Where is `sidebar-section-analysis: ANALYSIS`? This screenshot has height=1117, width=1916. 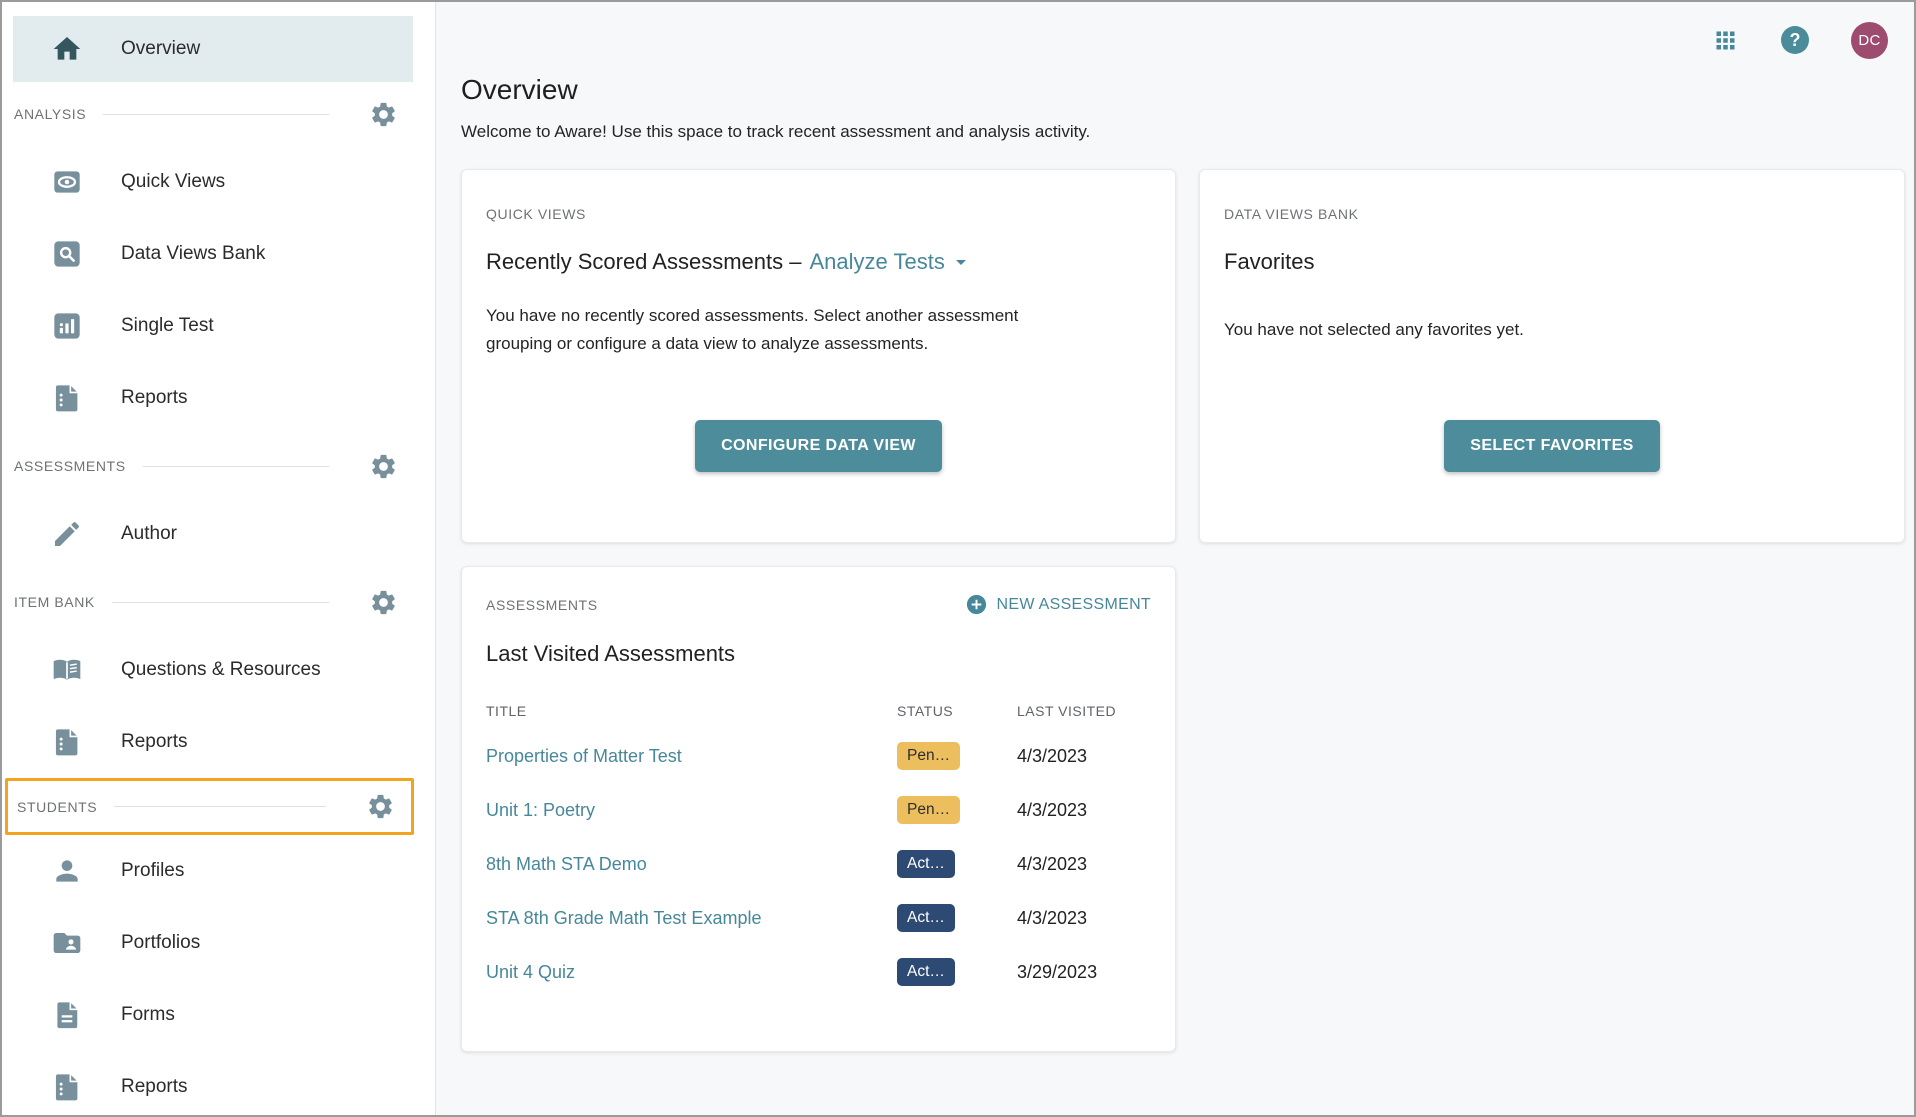
sidebar-section-analysis: ANALYSIS is located at coordinates (218, 114).